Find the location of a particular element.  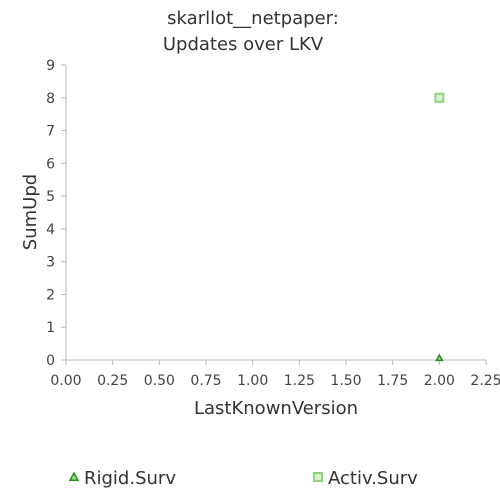

x-tick-label: 0.50 is located at coordinates (159, 381).